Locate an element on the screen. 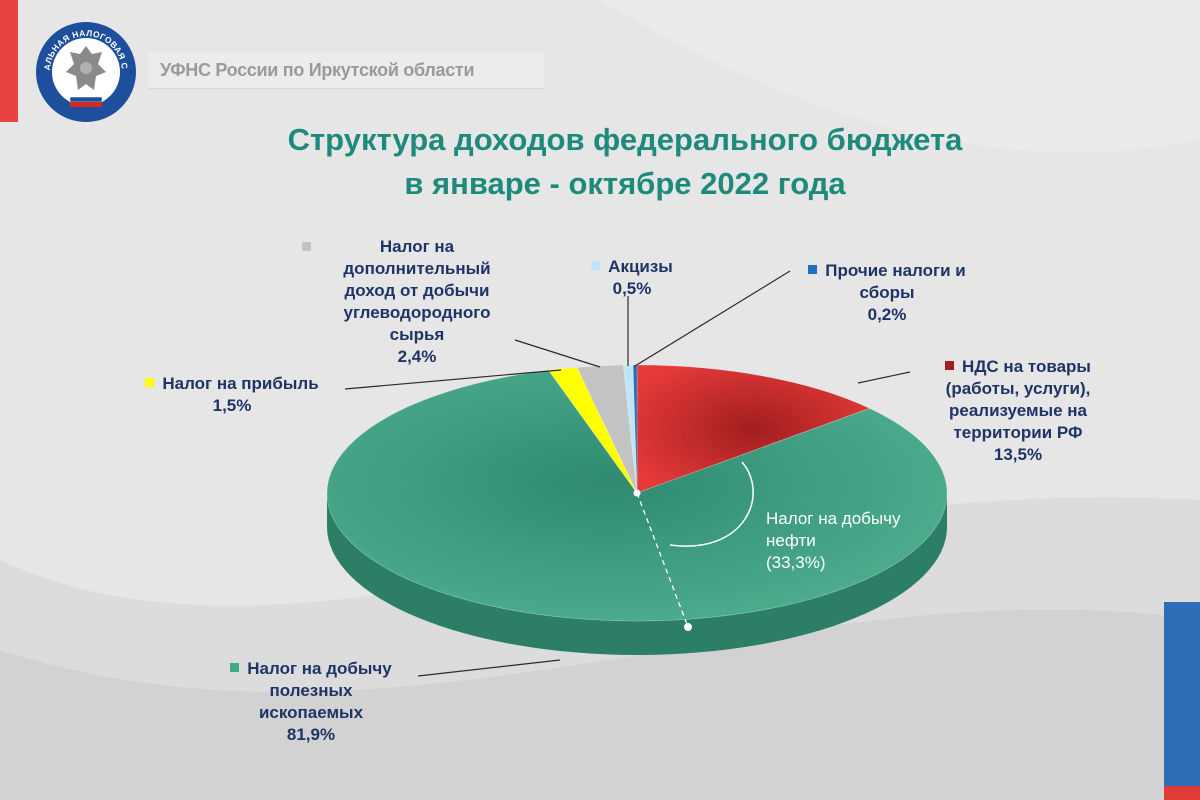 The image size is (1200, 800). label-prochie: Прочие налоги и сборы 0,2% is located at coordinates (887, 293).